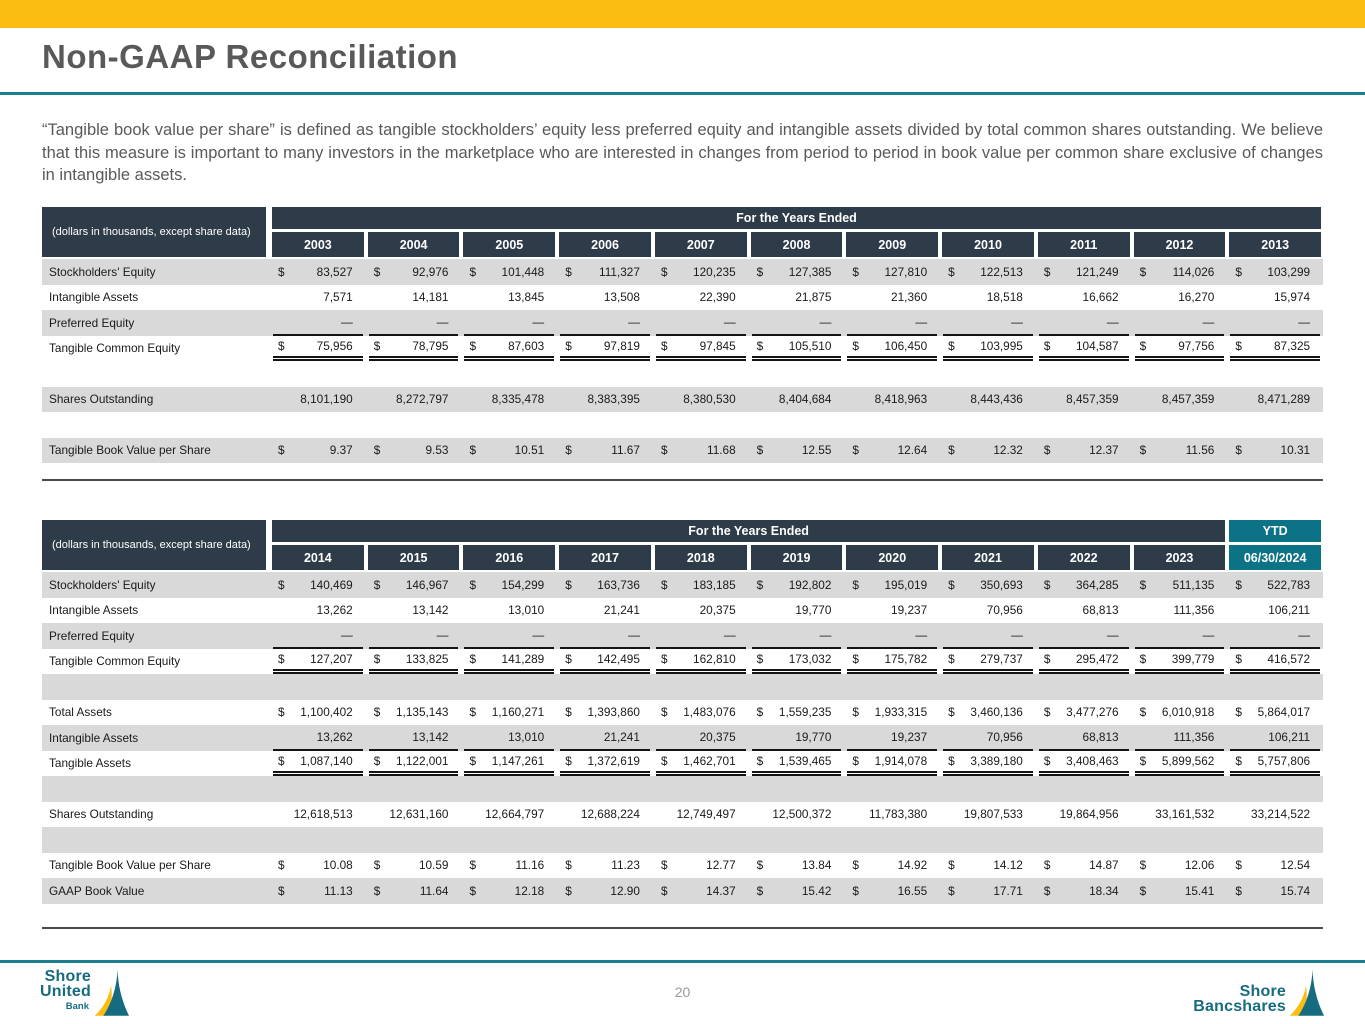  What do you see at coordinates (509, 738) in the screenshot?
I see `value-cell: 13,010` at bounding box center [509, 738].